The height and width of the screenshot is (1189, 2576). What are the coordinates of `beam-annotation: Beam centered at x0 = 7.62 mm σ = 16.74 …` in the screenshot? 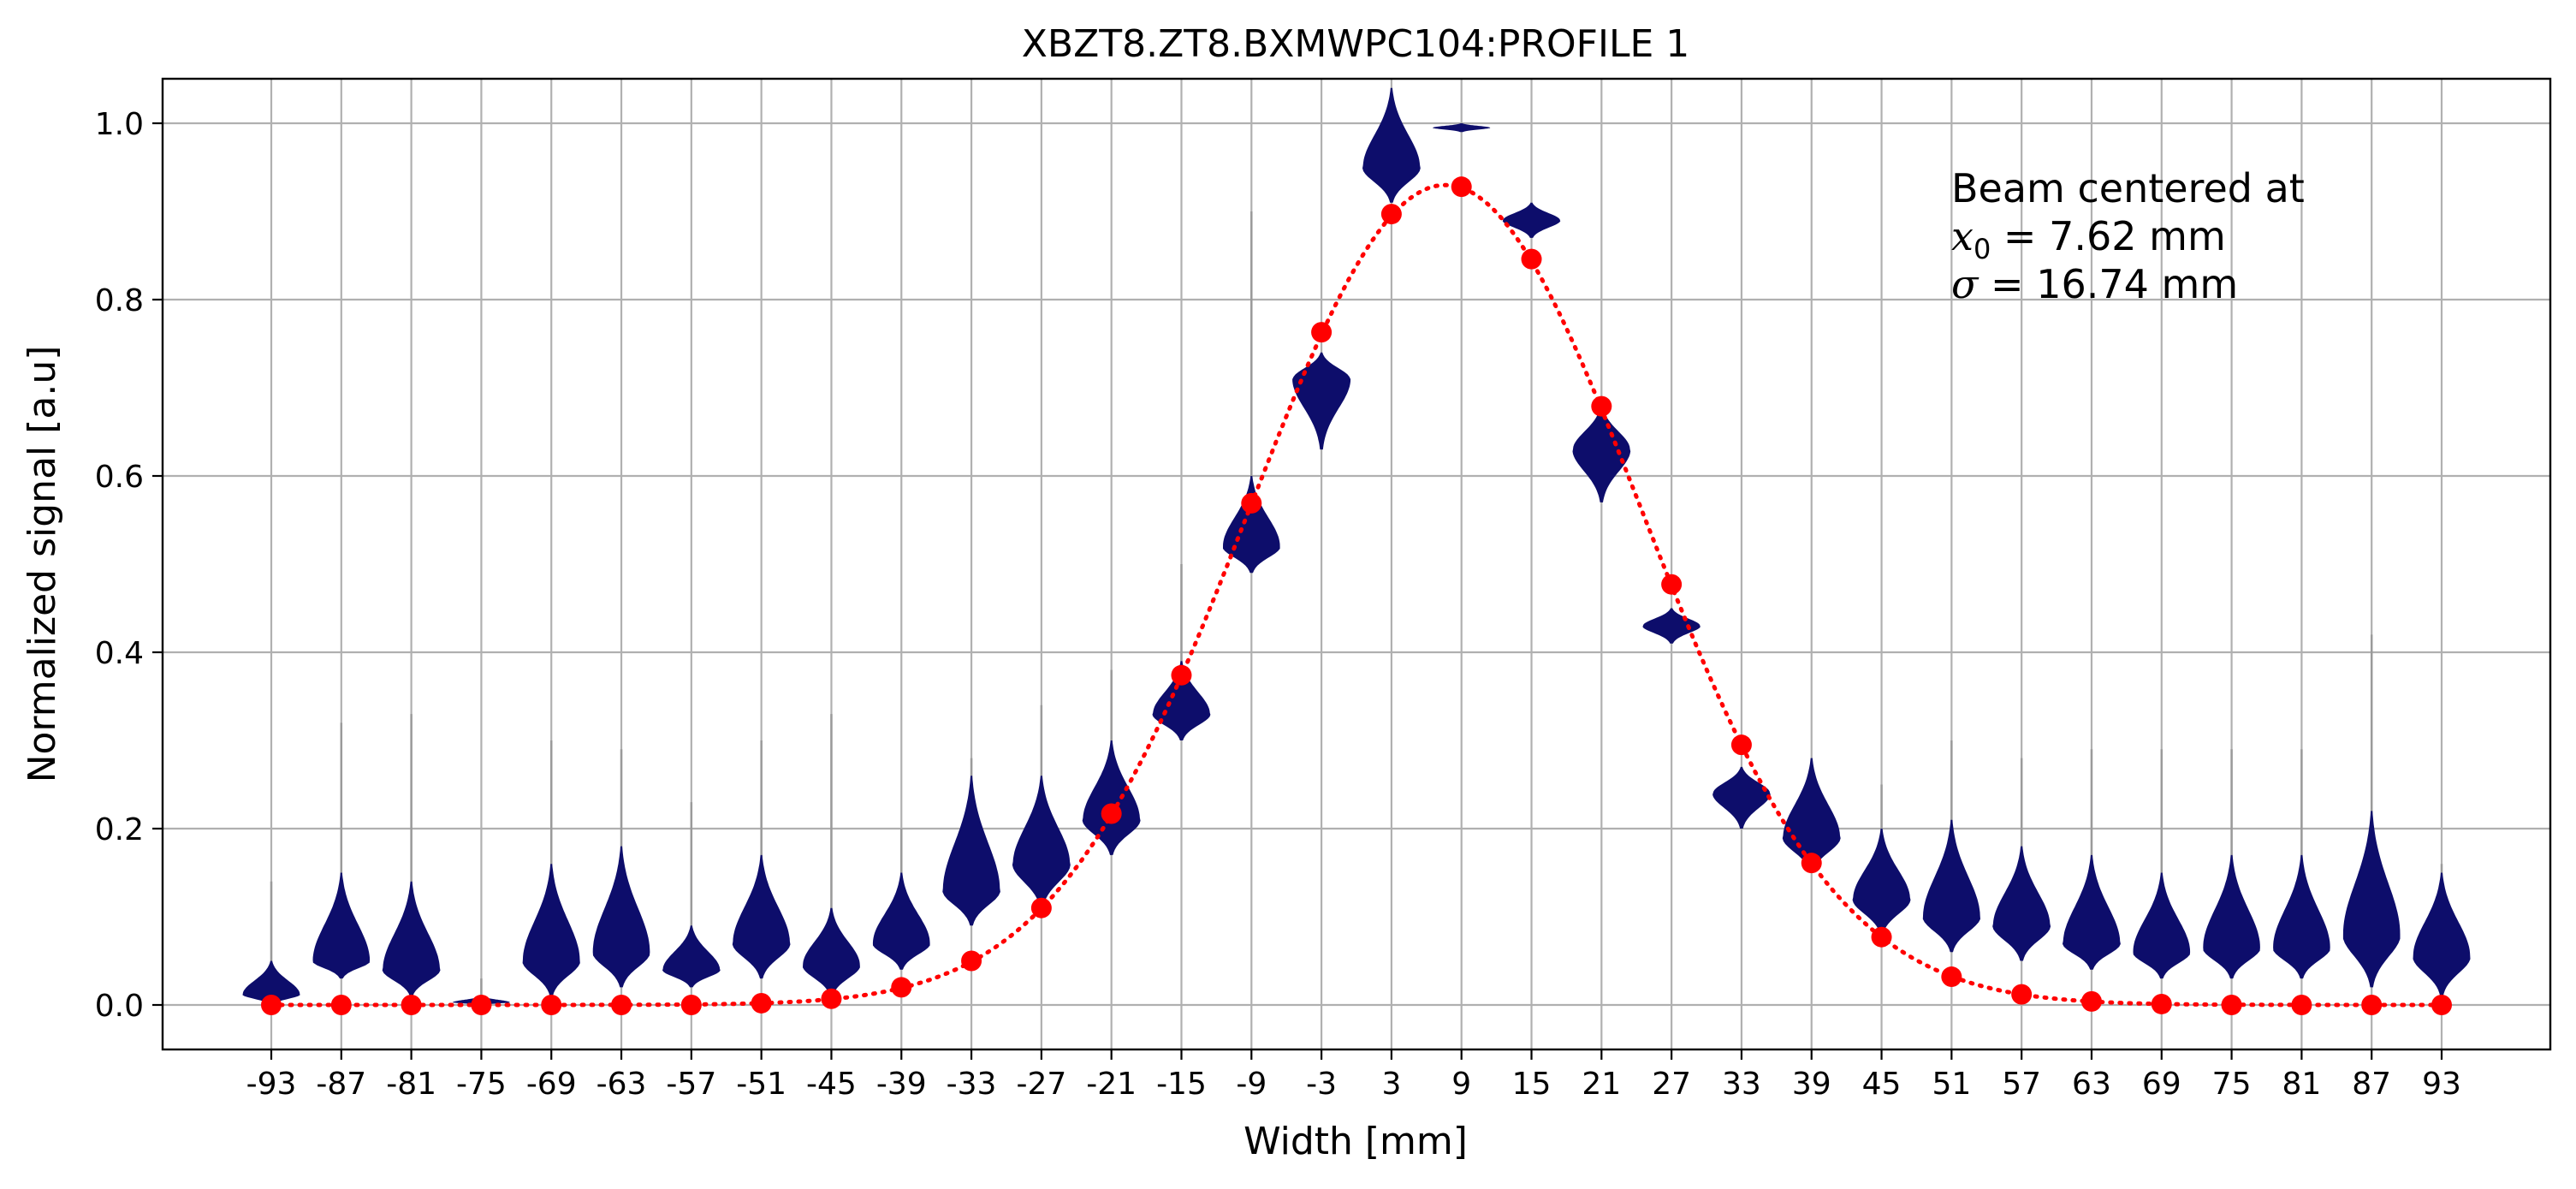 It's located at (2128, 236).